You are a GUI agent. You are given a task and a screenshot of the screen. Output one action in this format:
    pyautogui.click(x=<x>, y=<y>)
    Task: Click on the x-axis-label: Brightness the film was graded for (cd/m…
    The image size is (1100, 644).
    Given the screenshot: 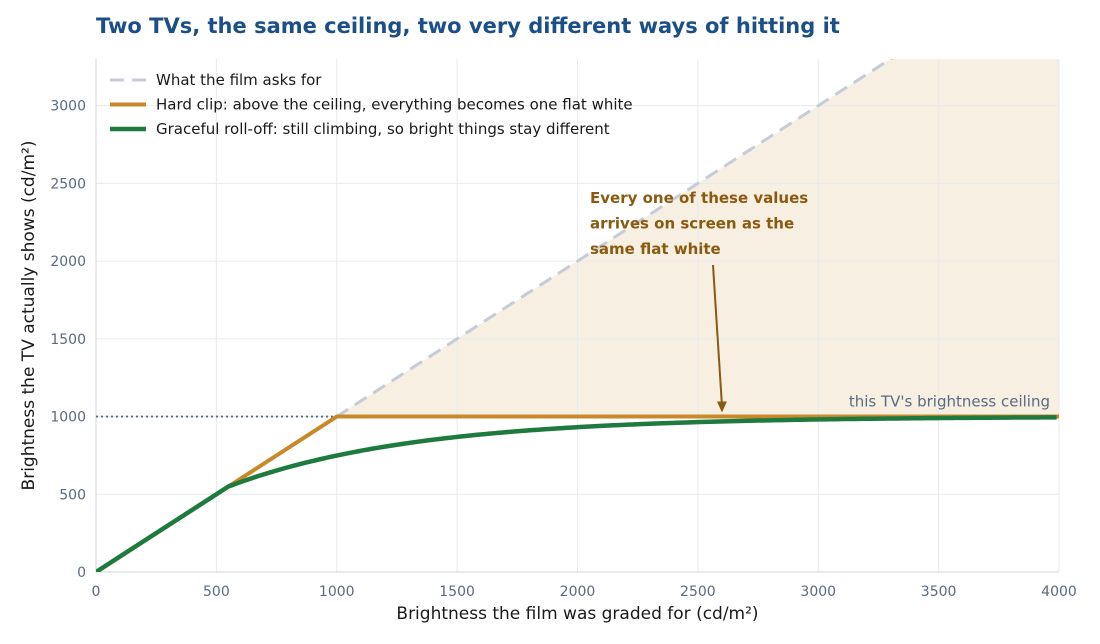 What is the action you would take?
    pyautogui.click(x=577, y=614)
    